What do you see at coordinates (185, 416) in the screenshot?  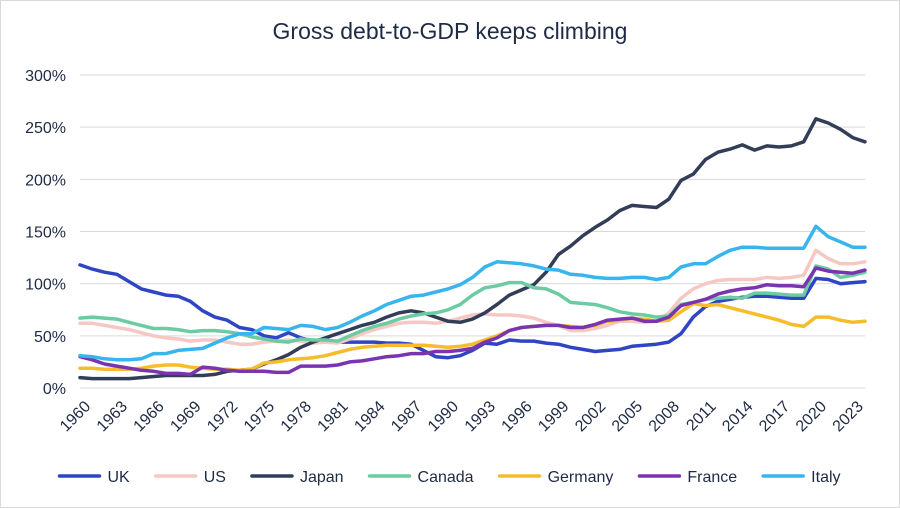 I see `x-tick-label: 1969` at bounding box center [185, 416].